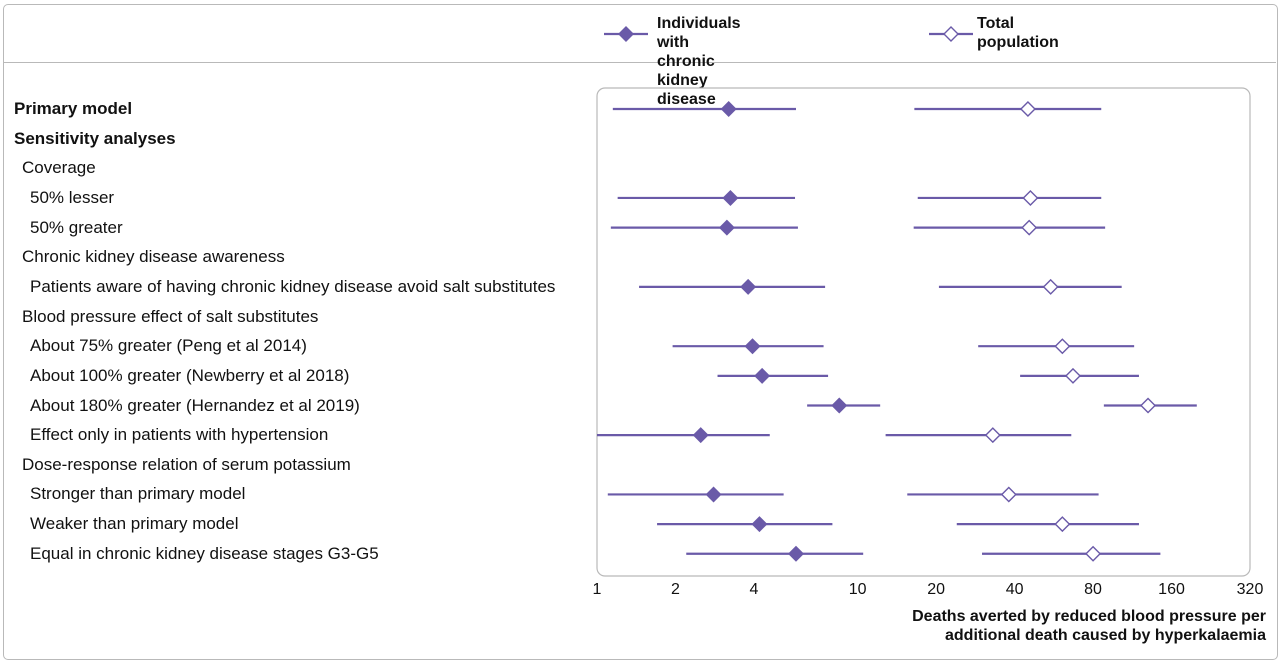  What do you see at coordinates (951, 34) in the screenshot?
I see `legend-total-marker` at bounding box center [951, 34].